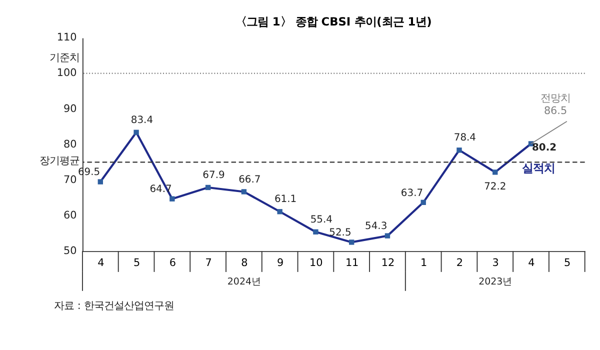 The height and width of the screenshot is (350, 600). I want to click on x-tick-label: 6, so click(172, 262).